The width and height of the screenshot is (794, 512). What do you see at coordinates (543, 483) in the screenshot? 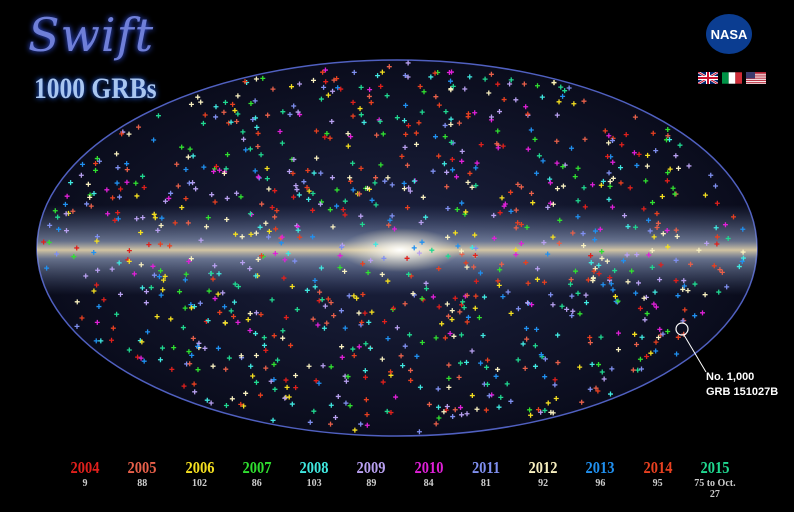
I see `legend-count: 92` at bounding box center [543, 483].